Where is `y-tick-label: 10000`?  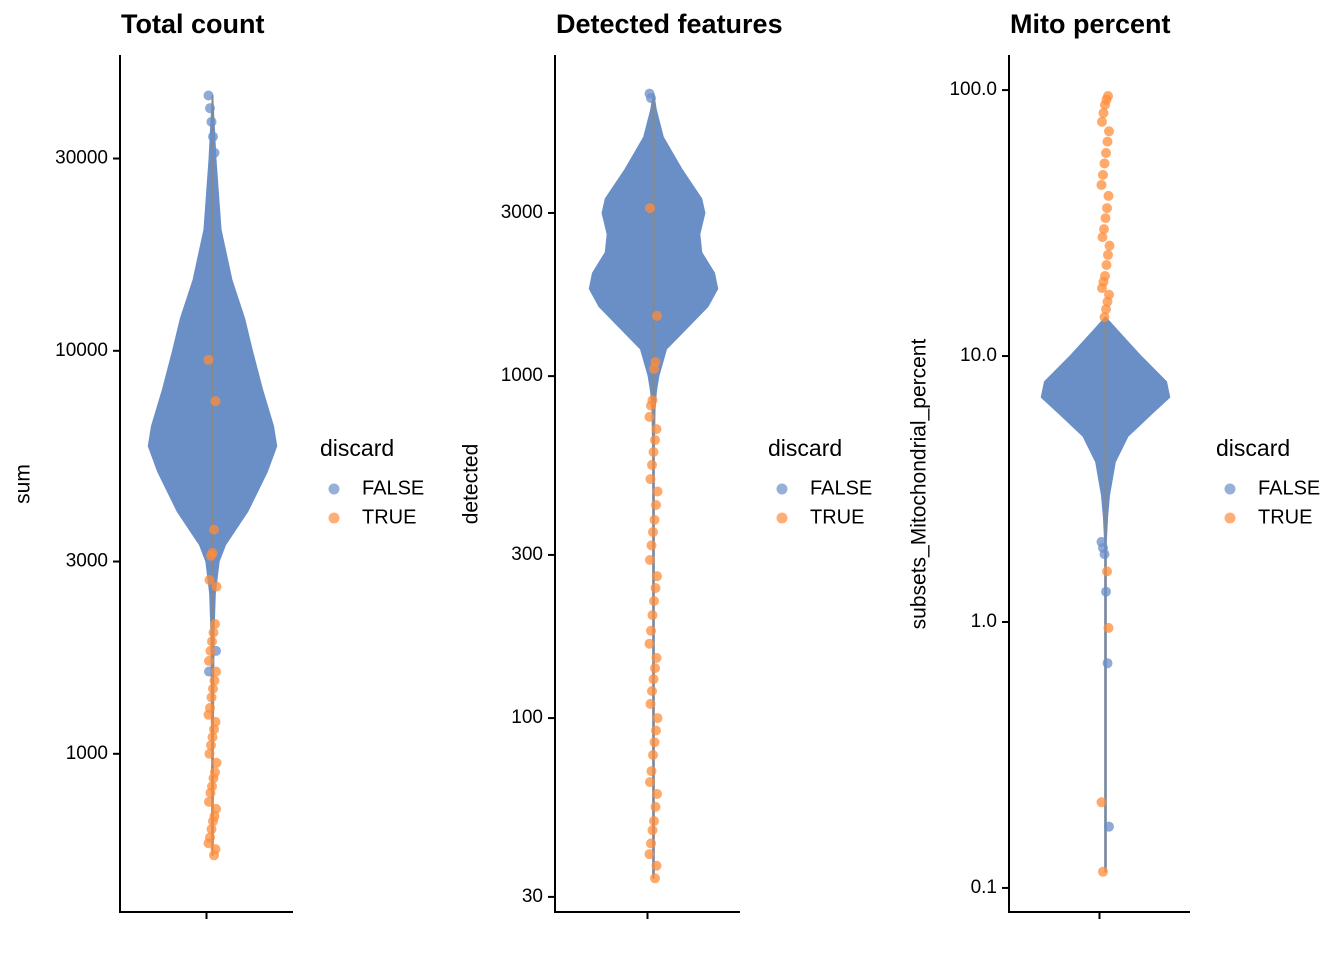
y-tick-label: 10000 is located at coordinates (81, 350).